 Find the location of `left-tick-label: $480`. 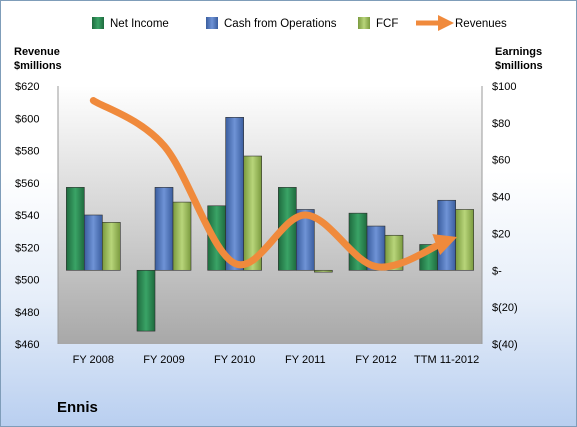

left-tick-label: $480 is located at coordinates (27, 313).